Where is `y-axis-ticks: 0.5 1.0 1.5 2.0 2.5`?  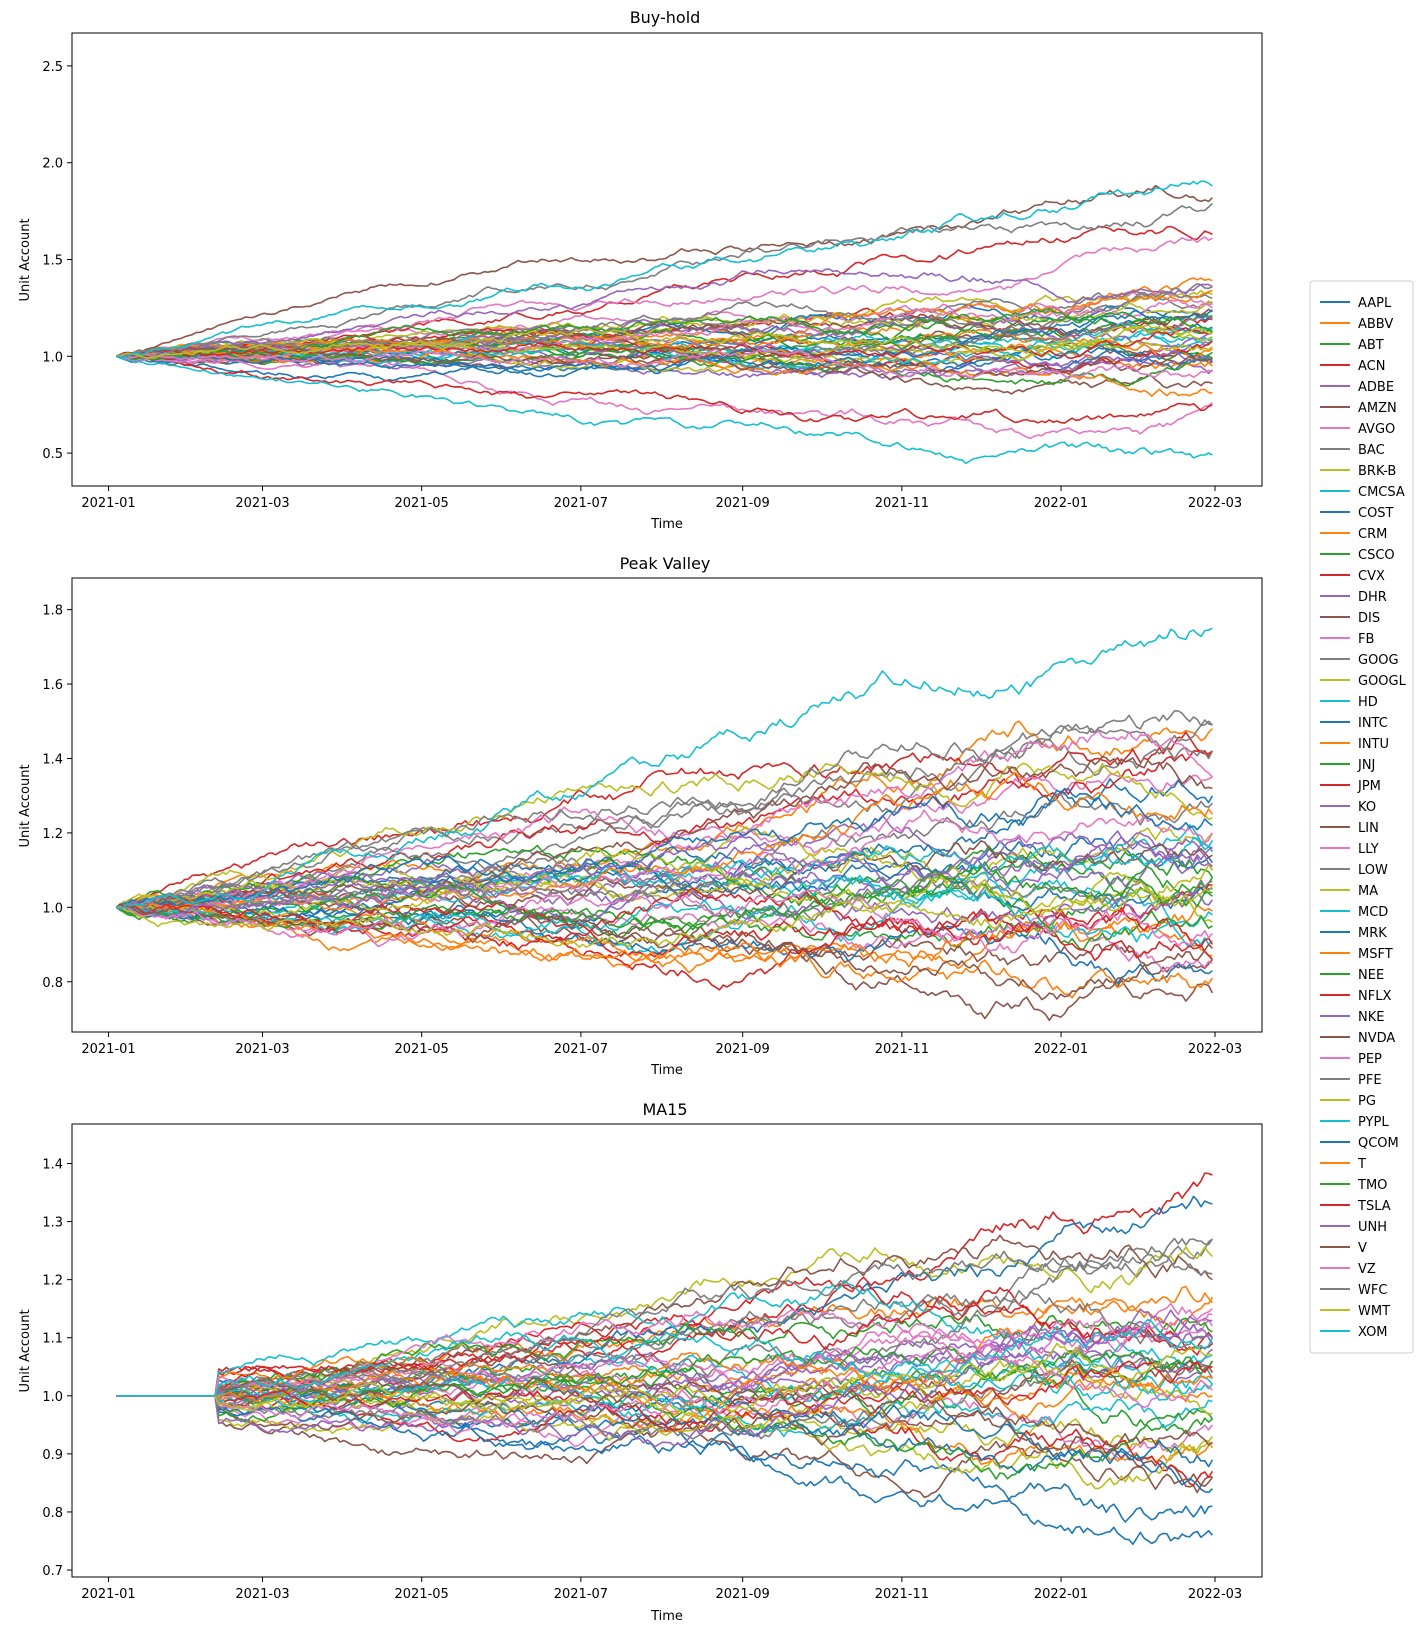 y-axis-ticks: 0.5 1.0 1.5 2.0 2.5 is located at coordinates (57, 261).